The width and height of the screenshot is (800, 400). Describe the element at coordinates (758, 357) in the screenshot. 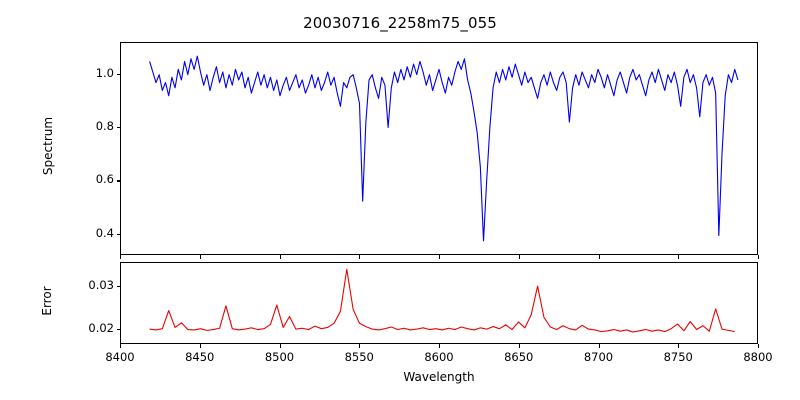

I see `x-tick-8: 8800` at that location.